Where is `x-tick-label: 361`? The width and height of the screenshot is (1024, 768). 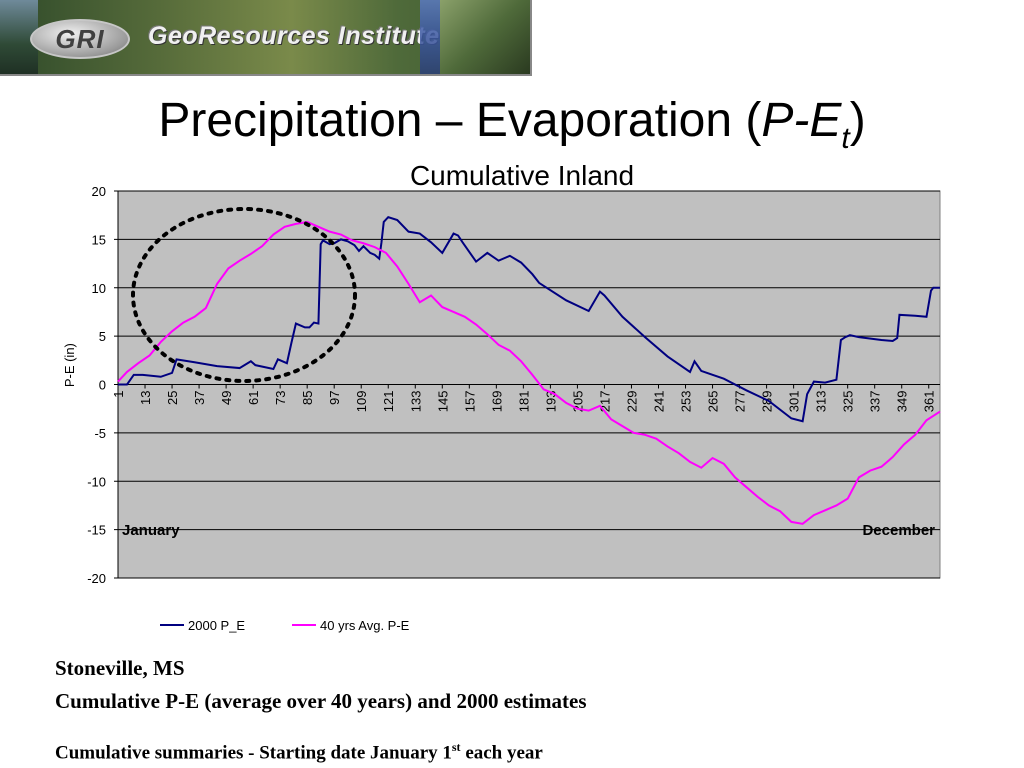 x-tick-label: 361 is located at coordinates (929, 402).